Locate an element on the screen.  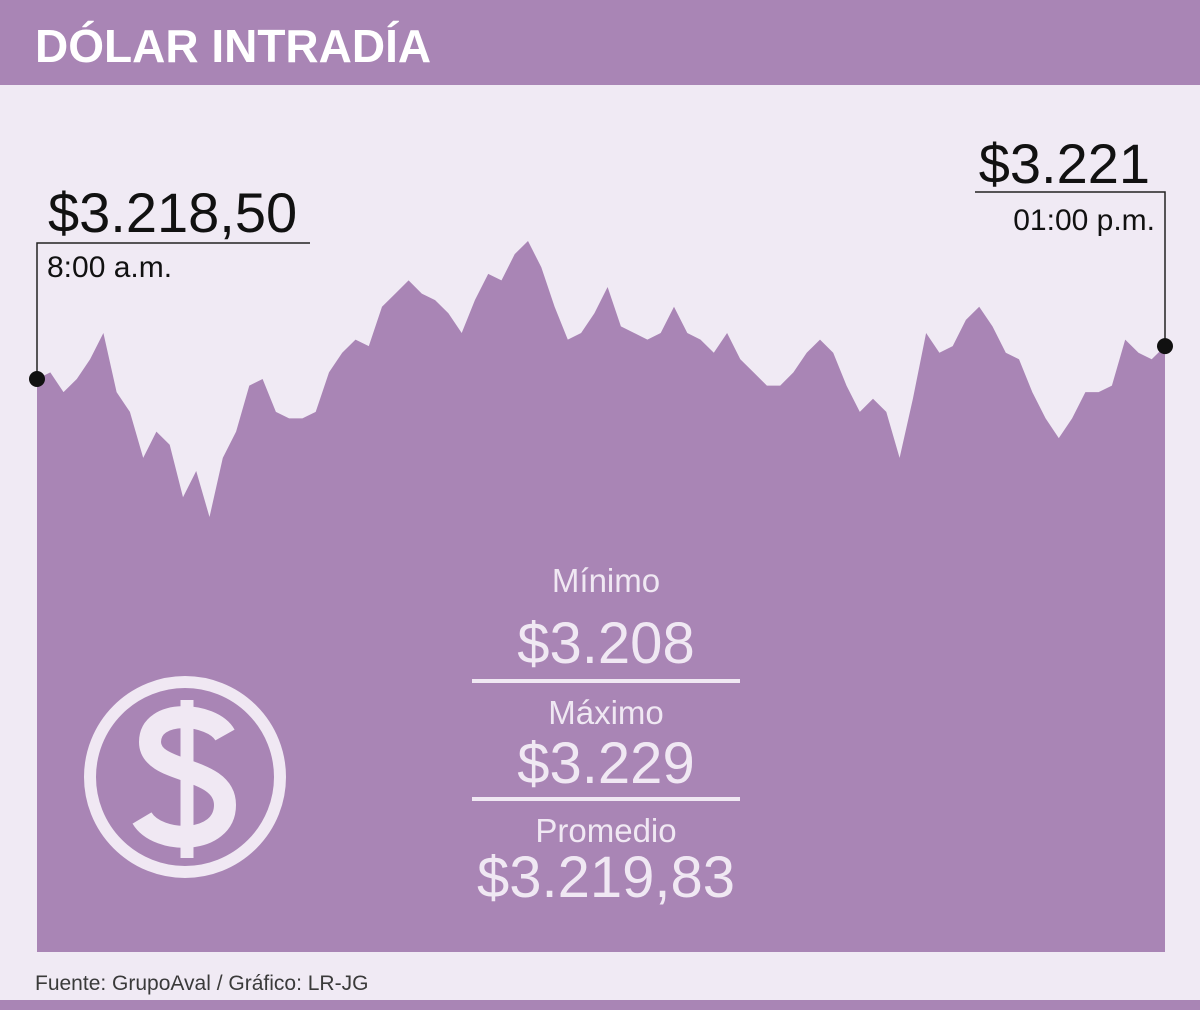
stat-label: Mínimo is located at coordinates (606, 580).